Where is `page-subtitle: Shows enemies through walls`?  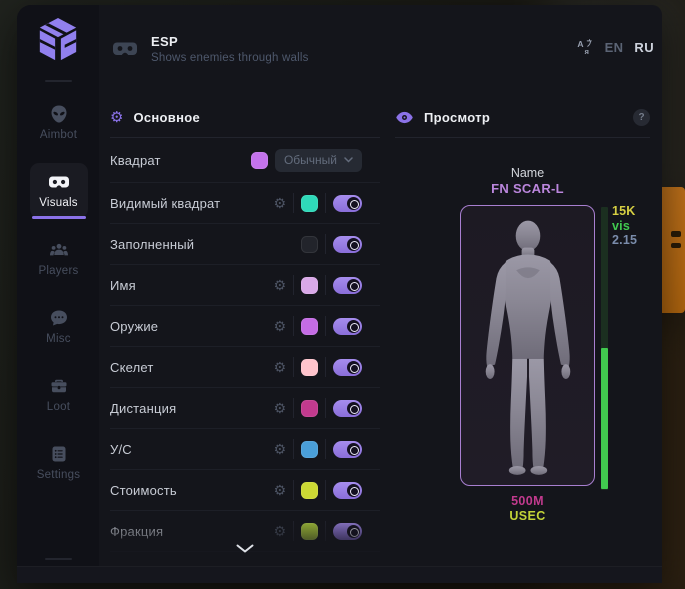
page-subtitle: Shows enemies through walls is located at coordinates (230, 58).